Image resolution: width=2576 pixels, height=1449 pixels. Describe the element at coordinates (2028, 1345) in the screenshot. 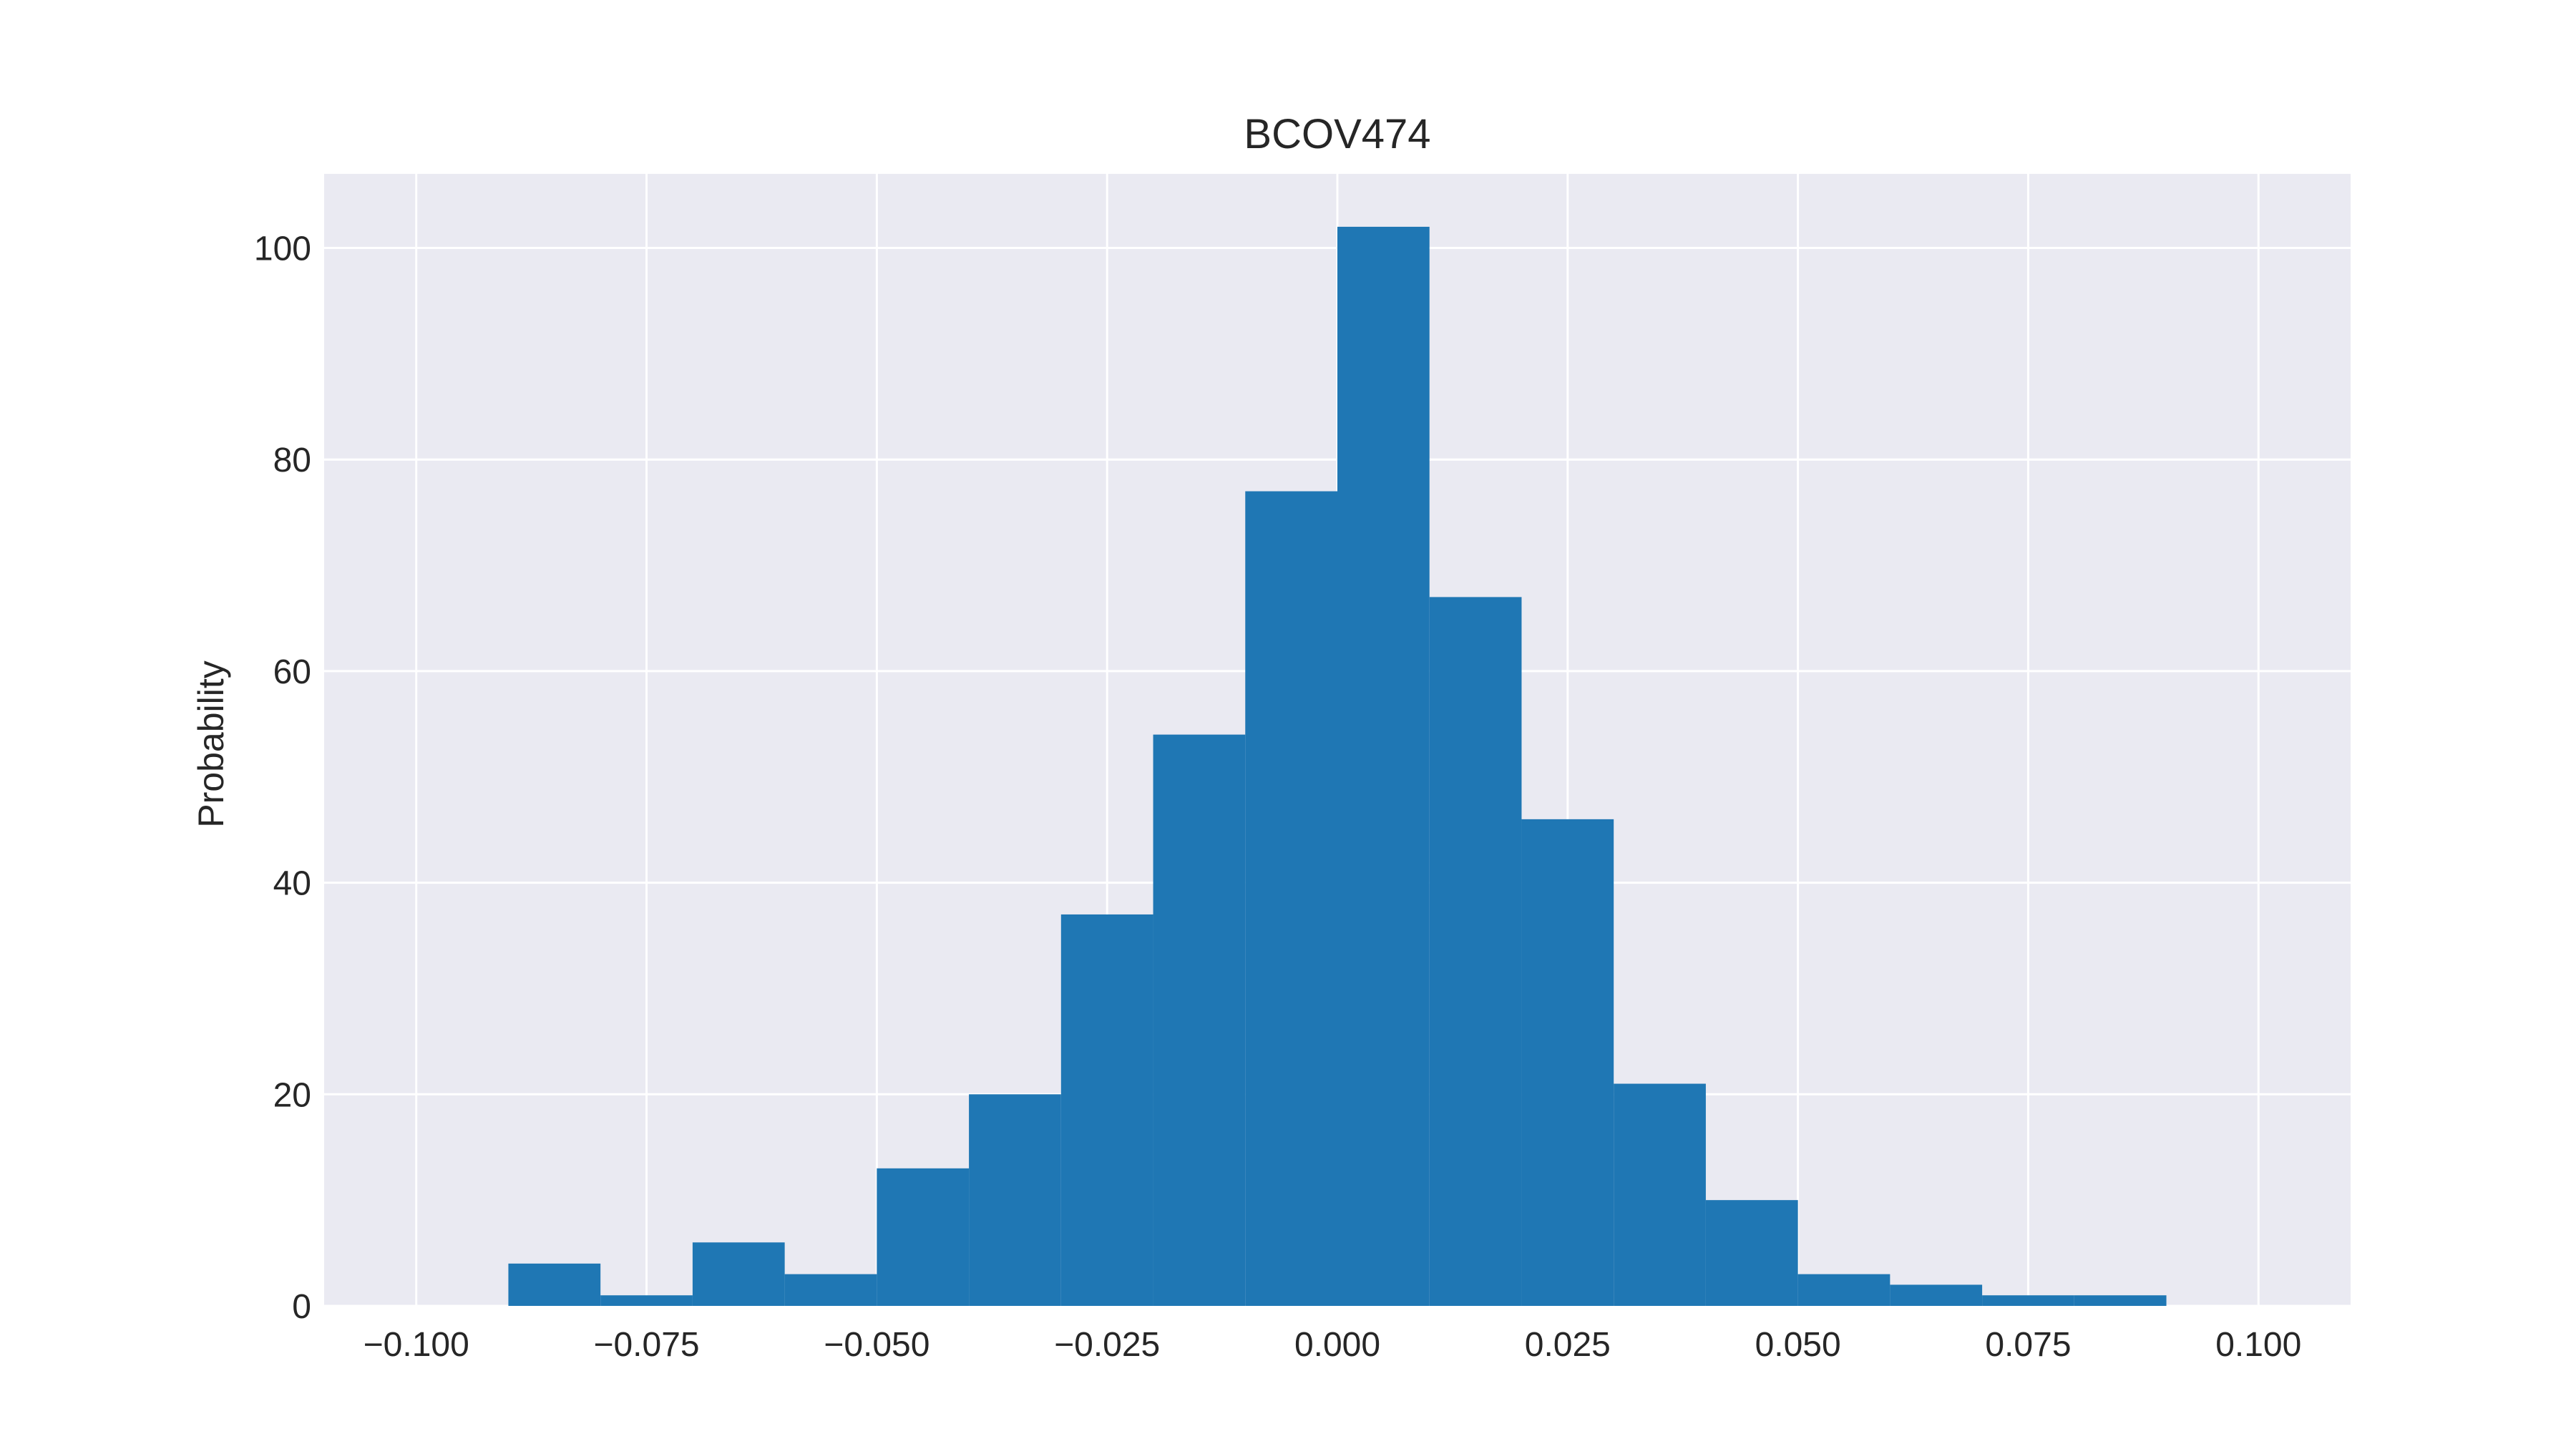

I see `x-tick-label: 0.075` at that location.